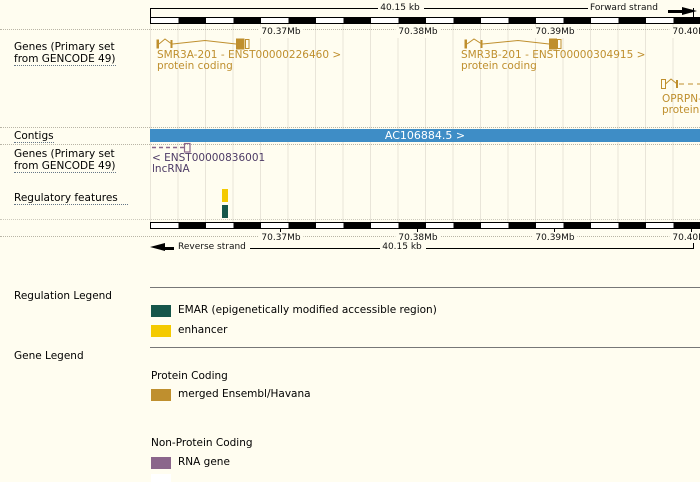  Describe the element at coordinates (203, 330) in the screenshot. I see `legend-label-enhancer: enhancer` at that location.